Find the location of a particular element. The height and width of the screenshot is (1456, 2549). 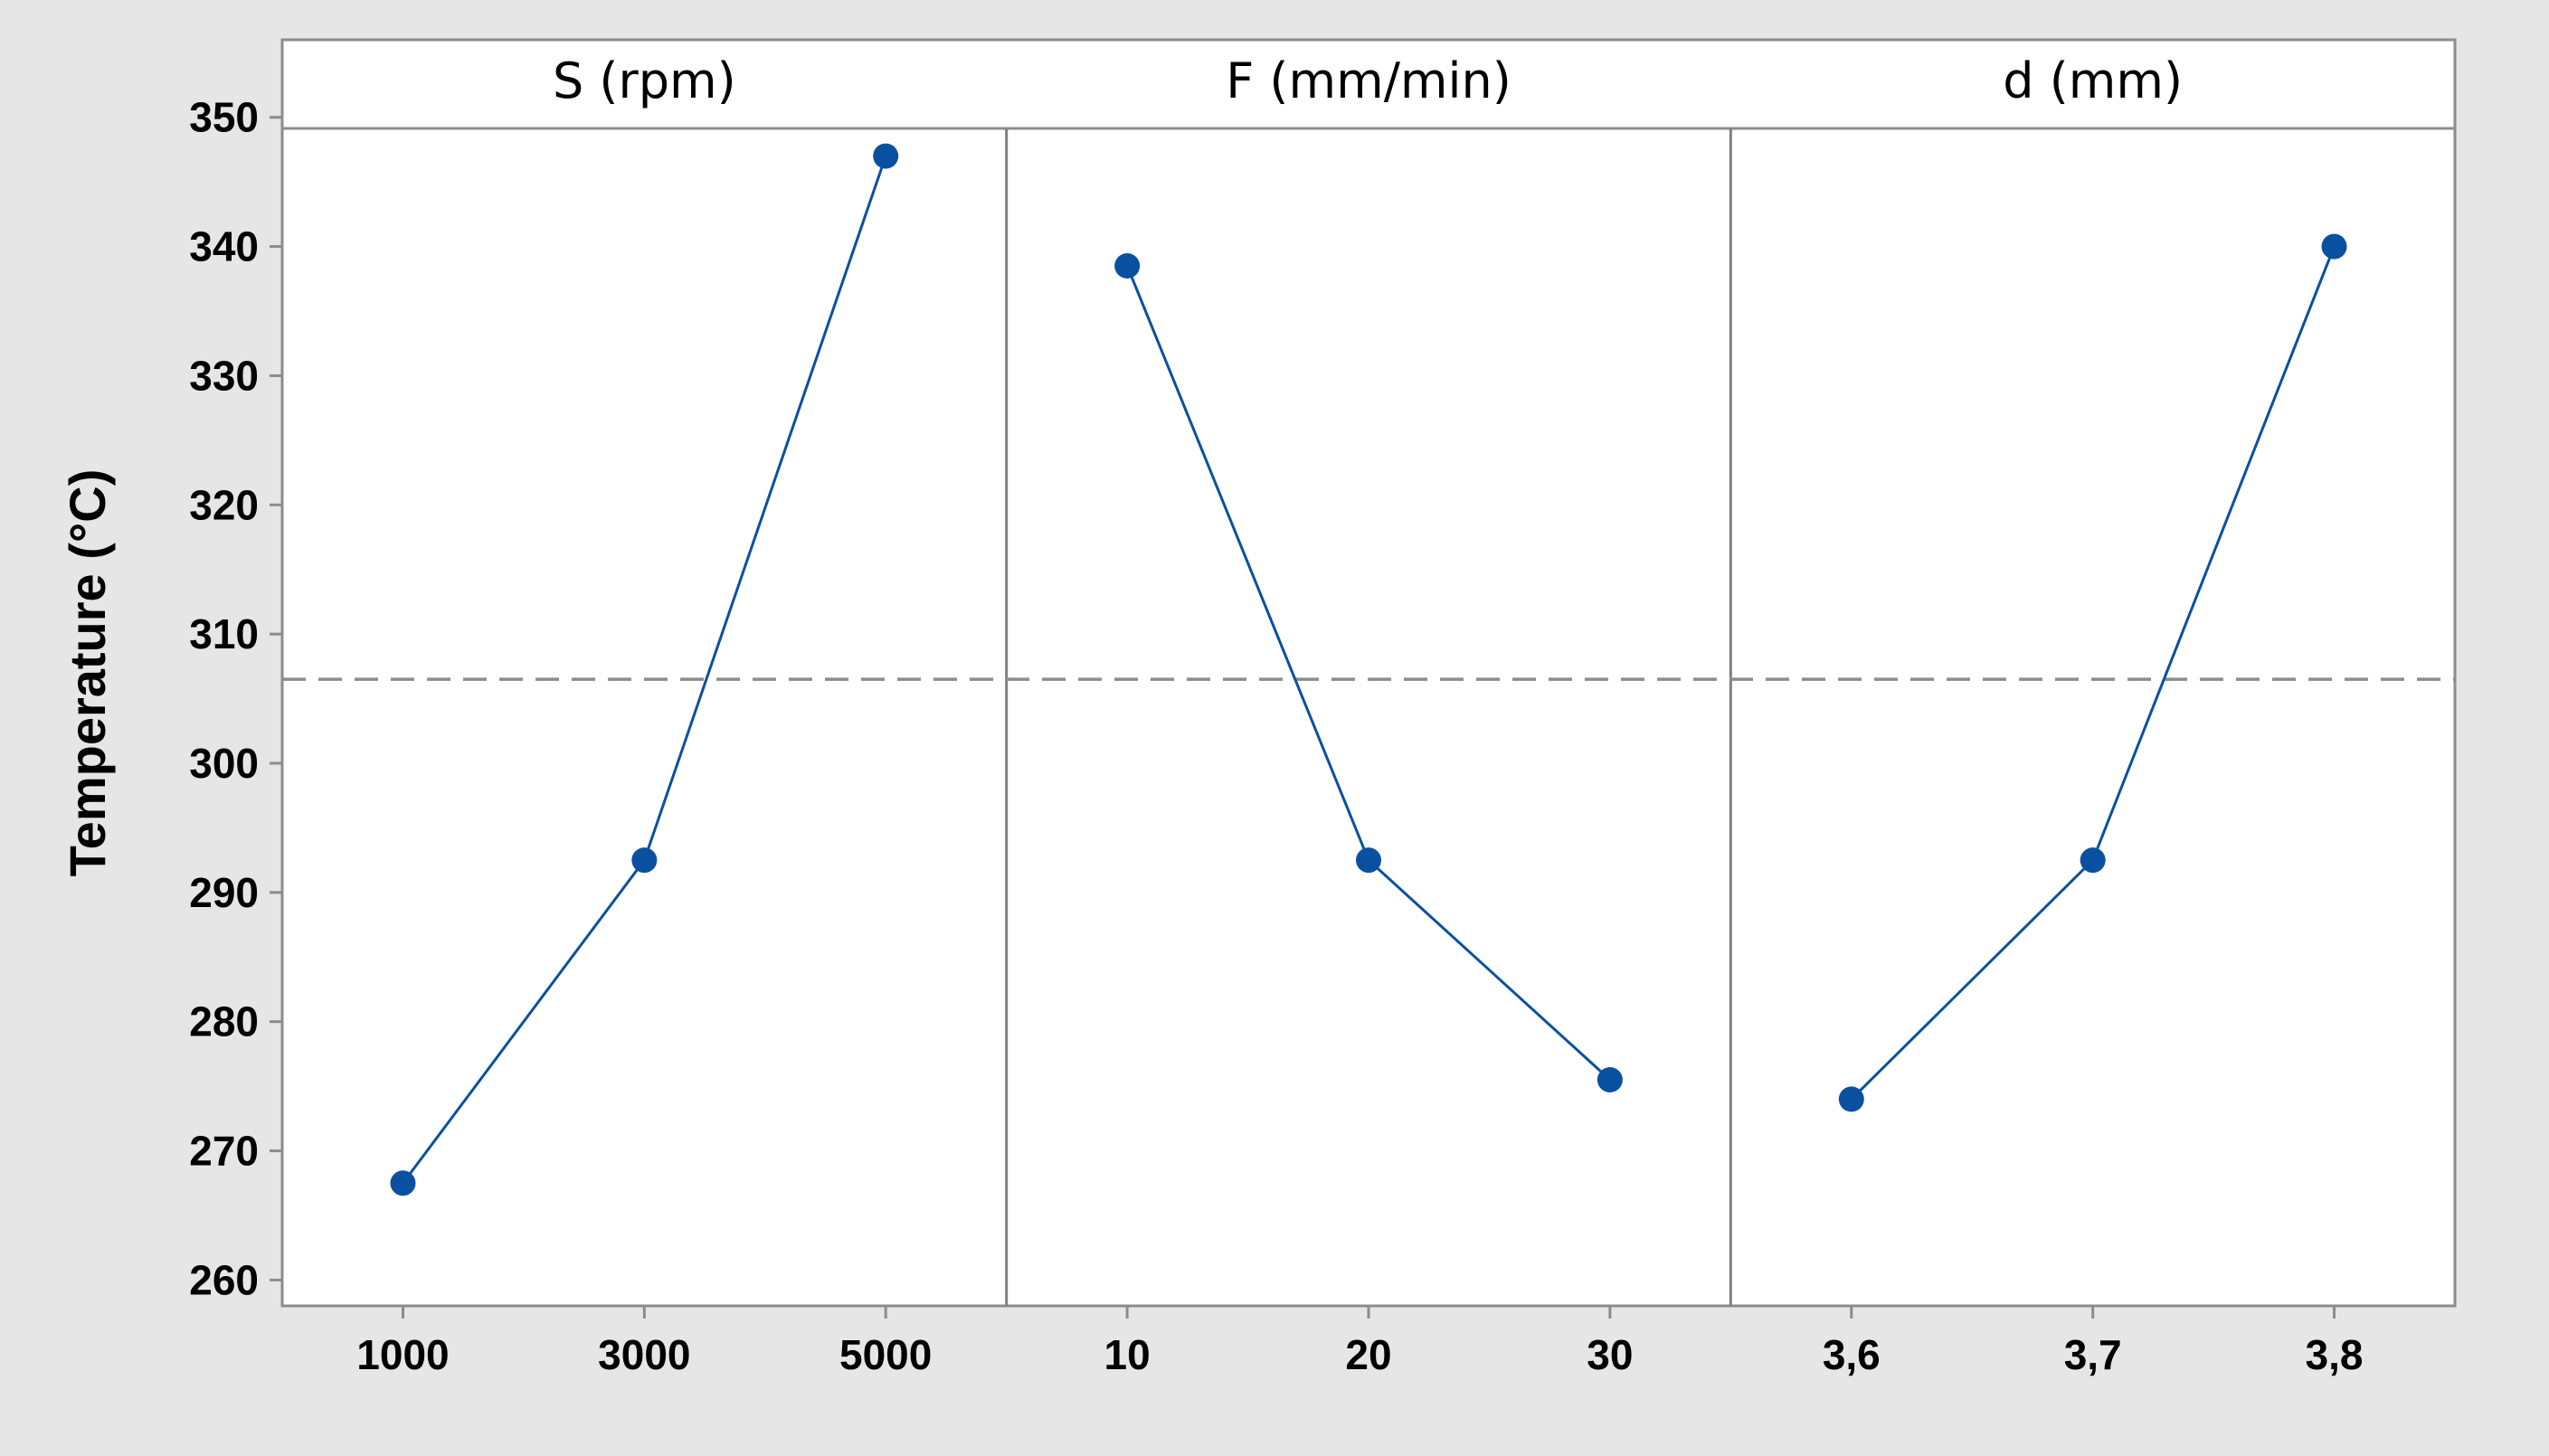

x-tick-label: 3,8 is located at coordinates (2335, 1354).